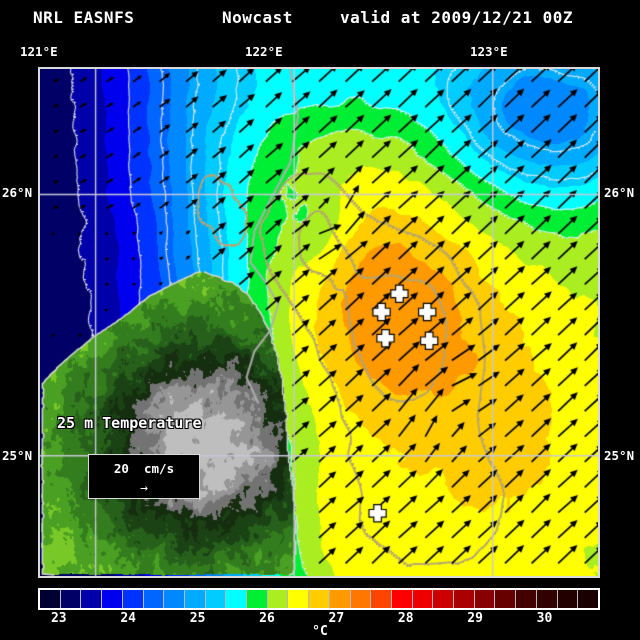 Image resolution: width=640 pixels, height=640 pixels. Describe the element at coordinates (39, 51) in the screenshot. I see `longitude-label-0: 121°E` at that location.